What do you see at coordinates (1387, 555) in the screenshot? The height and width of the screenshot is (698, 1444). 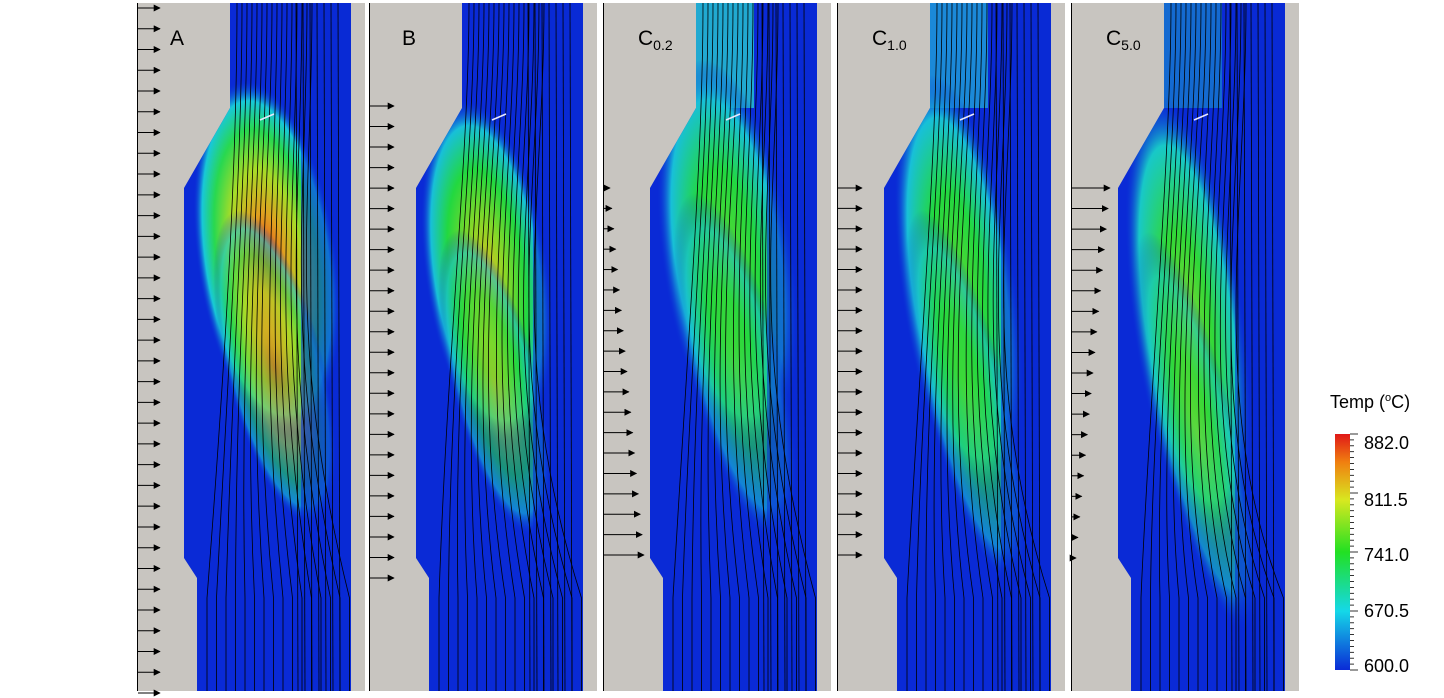 I see `colorbar-tick-2: 741.0` at bounding box center [1387, 555].